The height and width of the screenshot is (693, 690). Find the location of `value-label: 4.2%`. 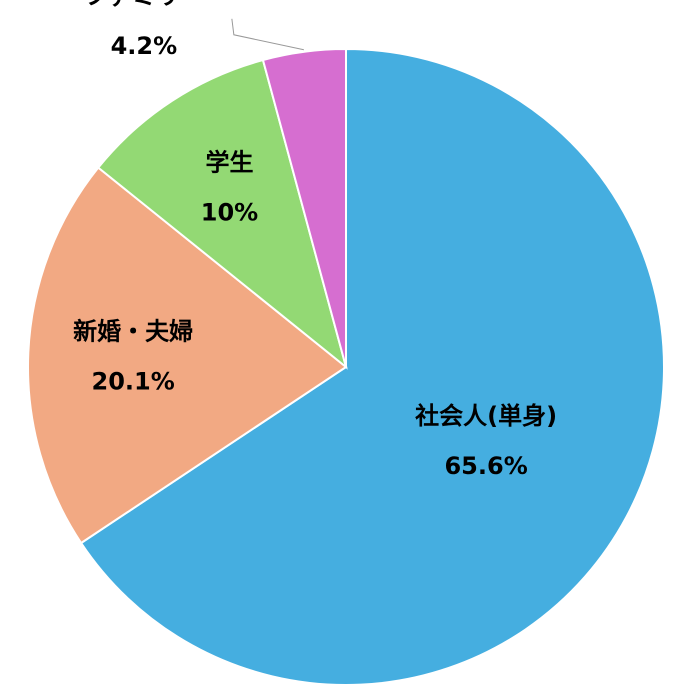

value-label: 4.2% is located at coordinates (144, 46).